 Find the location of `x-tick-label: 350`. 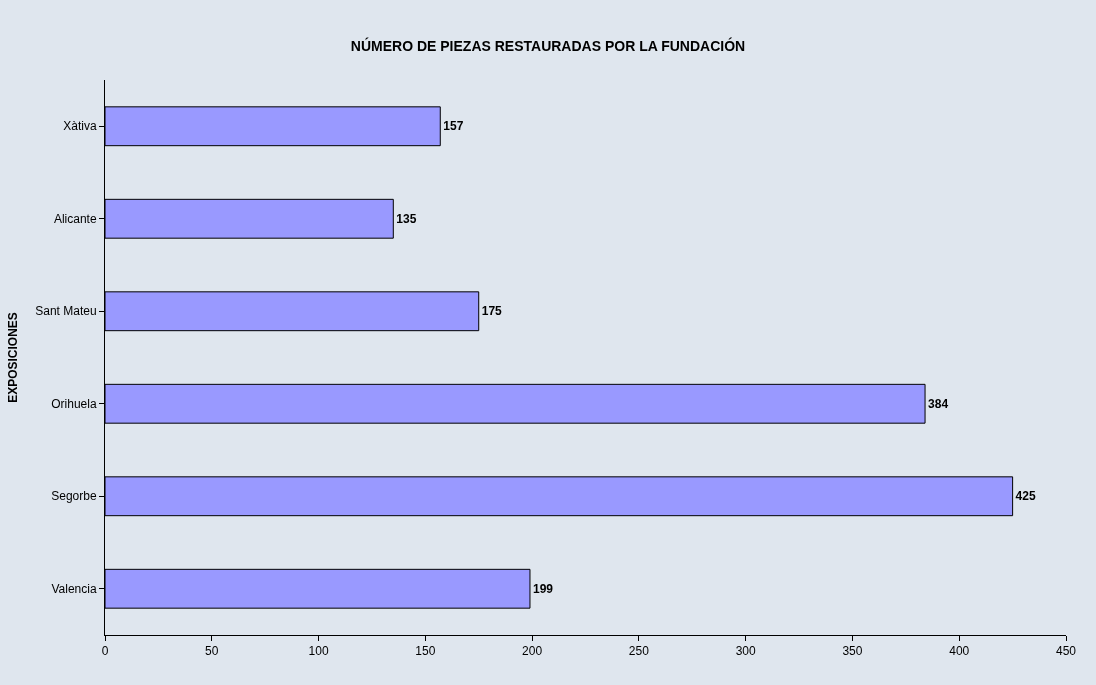

x-tick-label: 350 is located at coordinates (852, 651).